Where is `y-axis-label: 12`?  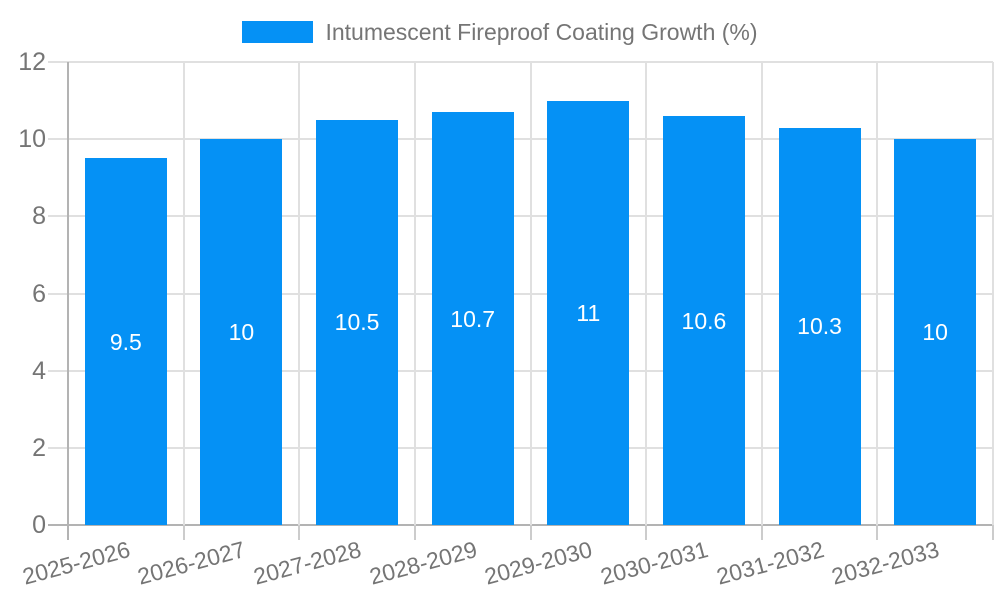
y-axis-label: 12 is located at coordinates (32, 62).